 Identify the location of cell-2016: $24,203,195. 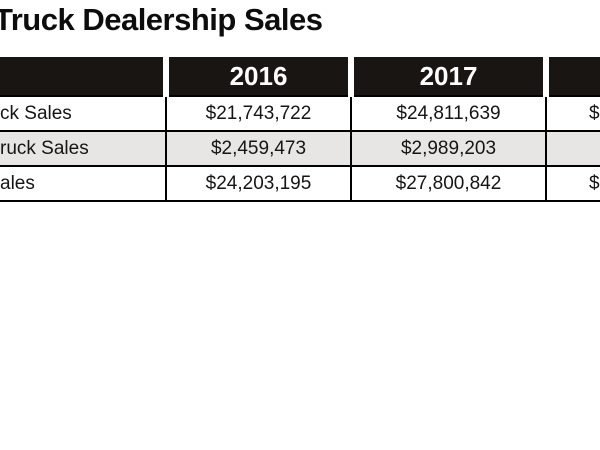
(258, 183).